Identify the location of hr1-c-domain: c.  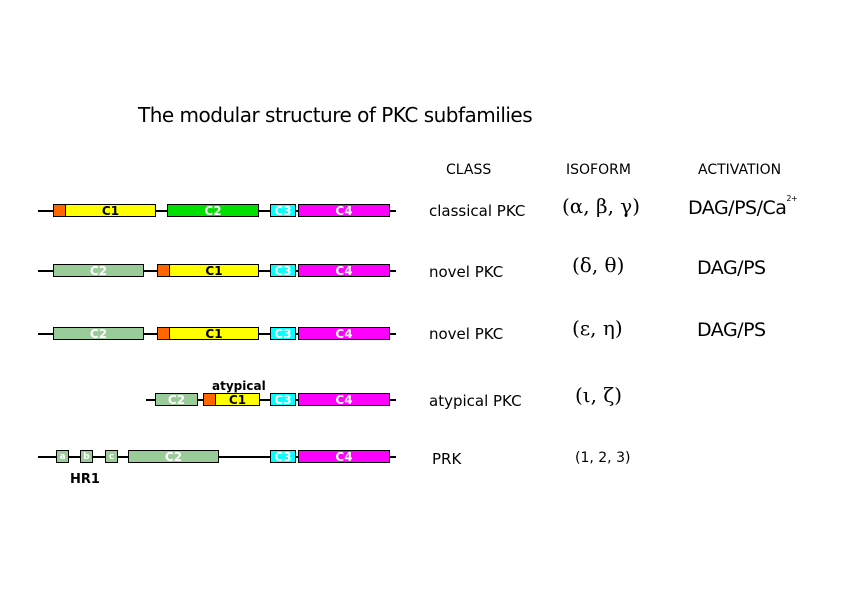
(111, 456).